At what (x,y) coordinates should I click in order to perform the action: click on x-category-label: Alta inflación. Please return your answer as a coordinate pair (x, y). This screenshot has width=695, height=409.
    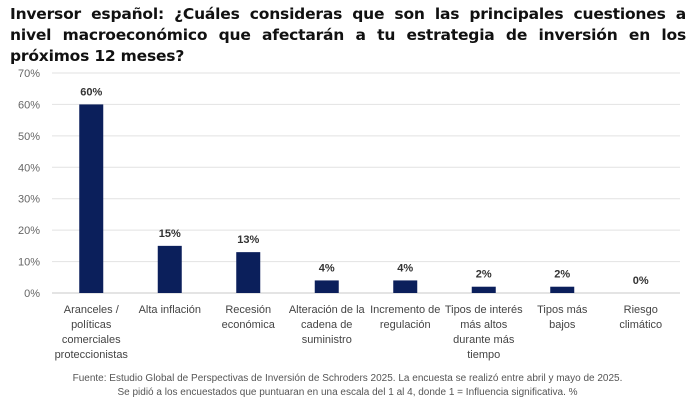
    Looking at the image, I should click on (170, 310).